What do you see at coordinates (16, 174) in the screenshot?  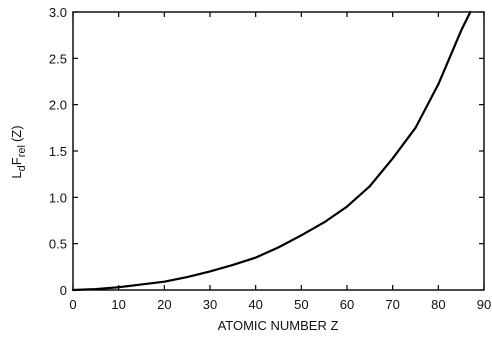 I see `y-axis-title-L: L` at bounding box center [16, 174].